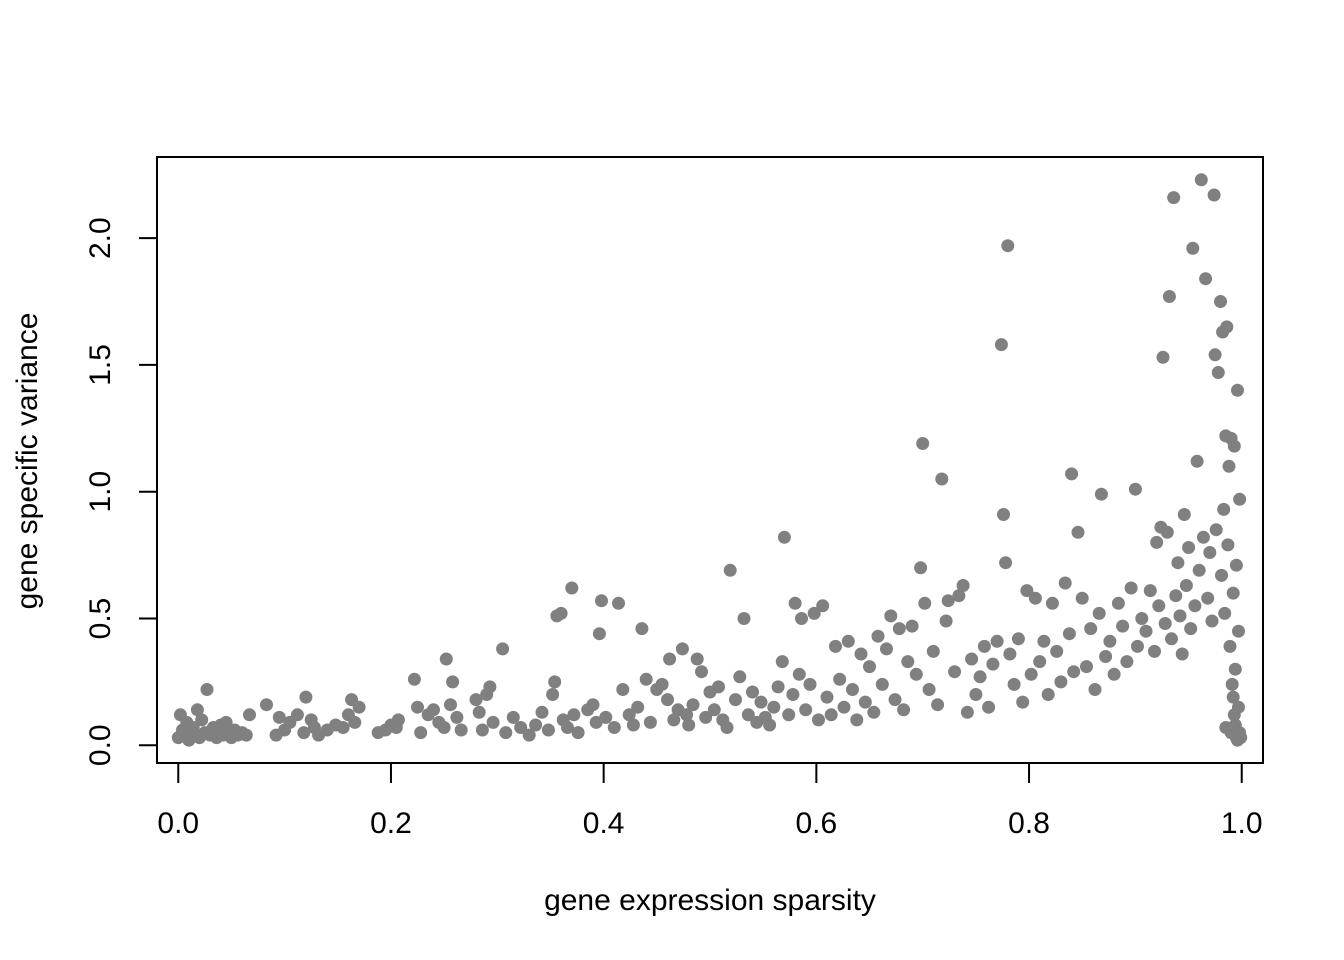 This screenshot has width=1344, height=960. I want to click on x-tick-label: 0.4, so click(604, 823).